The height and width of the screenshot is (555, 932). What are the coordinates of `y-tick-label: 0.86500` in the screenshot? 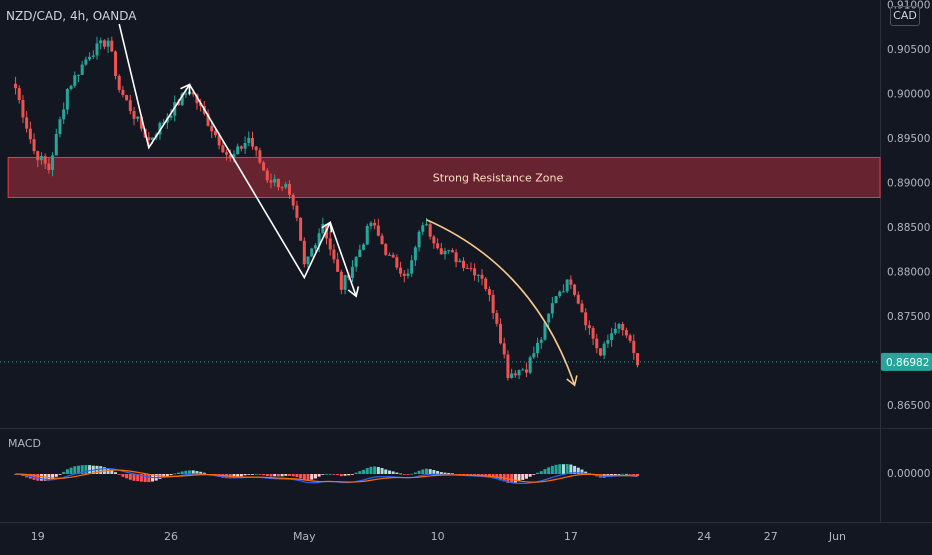 It's located at (908, 406).